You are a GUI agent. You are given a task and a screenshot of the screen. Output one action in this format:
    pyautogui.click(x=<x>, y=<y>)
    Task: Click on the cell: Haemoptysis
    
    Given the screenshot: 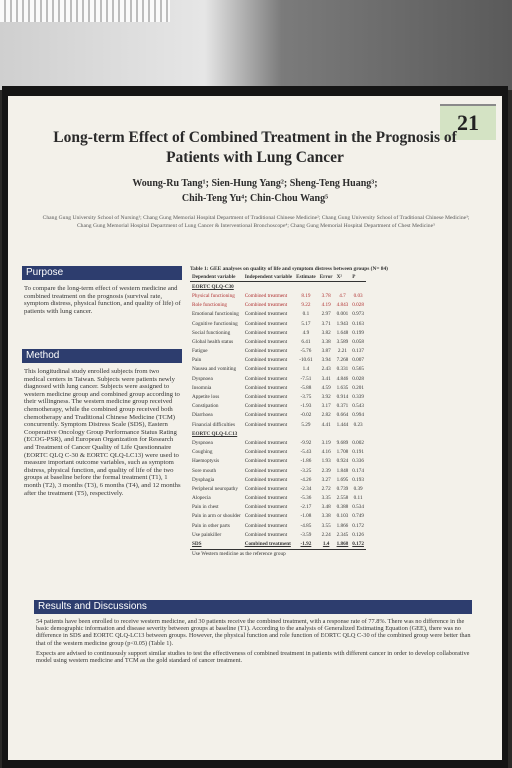 What is the action you would take?
    pyautogui.click(x=206, y=461)
    